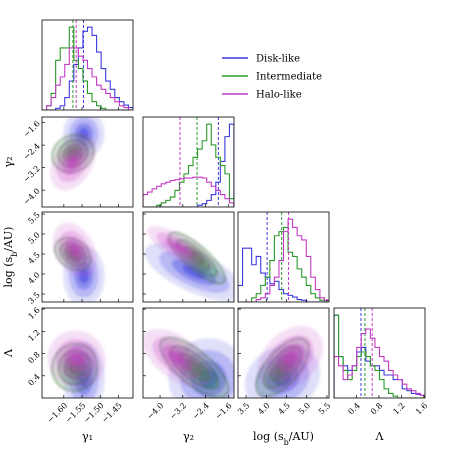 This screenshot has width=449, height=449. Describe the element at coordinates (155, 411) in the screenshot. I see `x-tick-label: −4.0` at that location.